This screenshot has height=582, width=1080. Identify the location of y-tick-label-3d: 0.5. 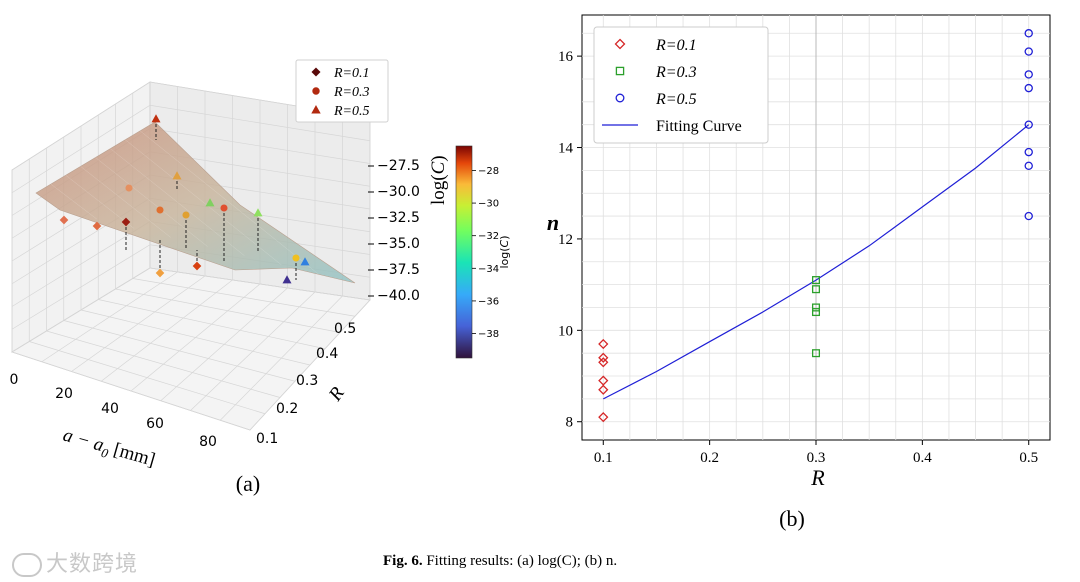
(345, 329).